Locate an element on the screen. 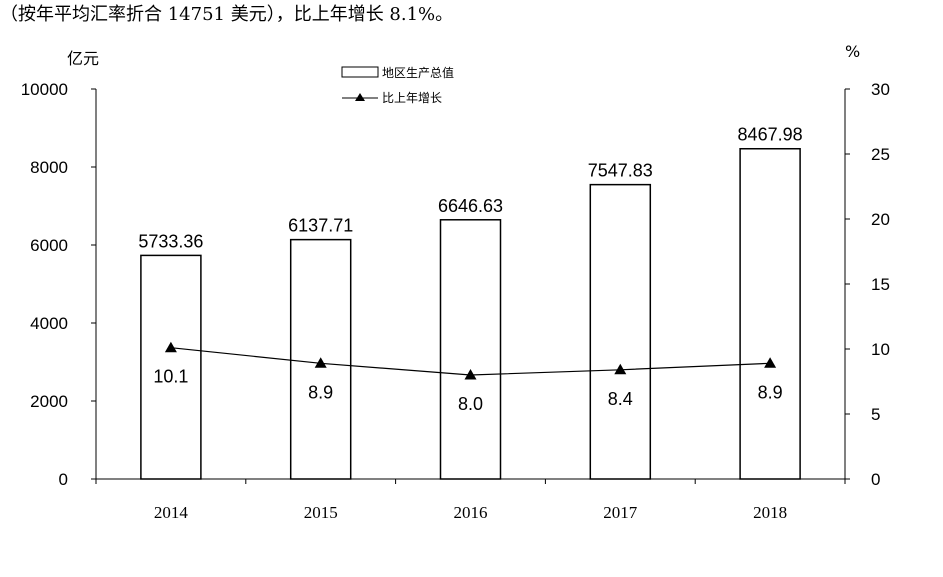  x-tick-label: 2016 is located at coordinates (471, 512).